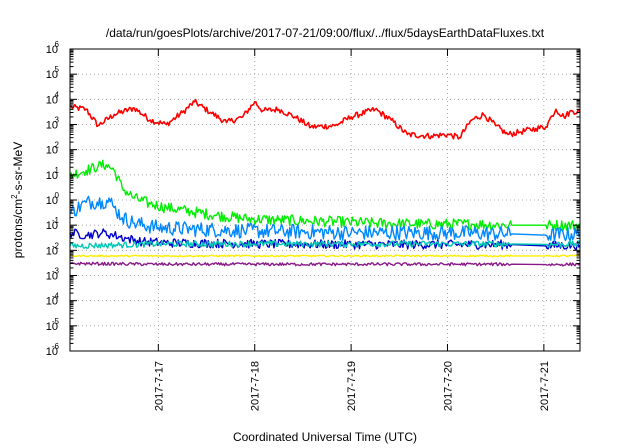 The height and width of the screenshot is (448, 640). What do you see at coordinates (53, 300) in the screenshot?
I see `y-tick-label: 10-4` at bounding box center [53, 300].